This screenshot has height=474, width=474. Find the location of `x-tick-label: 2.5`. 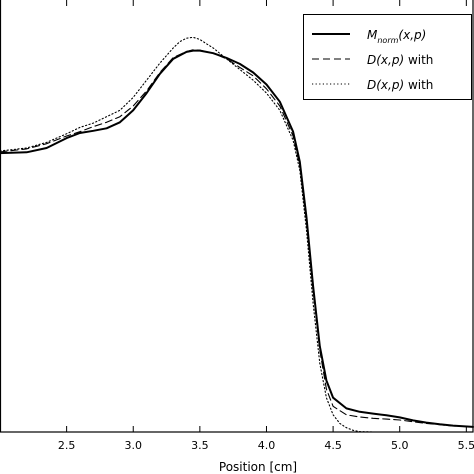

x-tick-label: 2.5 is located at coordinates (67, 445).